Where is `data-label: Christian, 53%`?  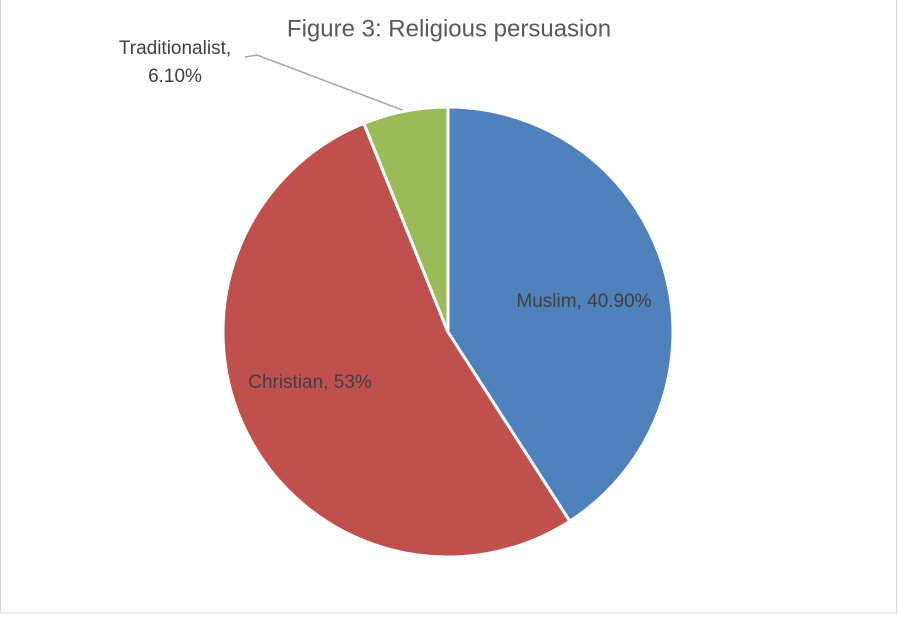
data-label: Christian, 53% is located at coordinates (310, 382).